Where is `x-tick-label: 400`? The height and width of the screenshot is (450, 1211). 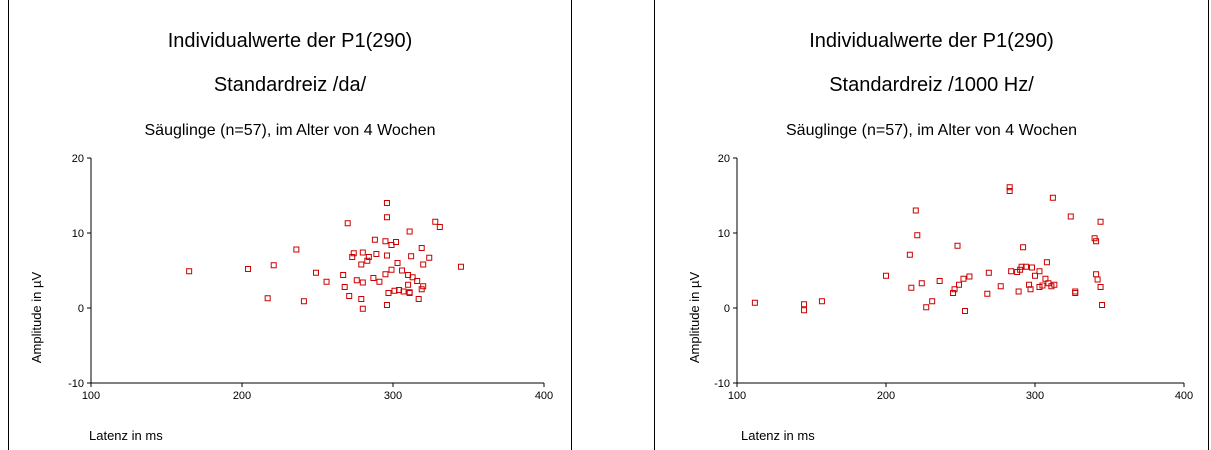
x-tick-label: 400 is located at coordinates (1184, 396).